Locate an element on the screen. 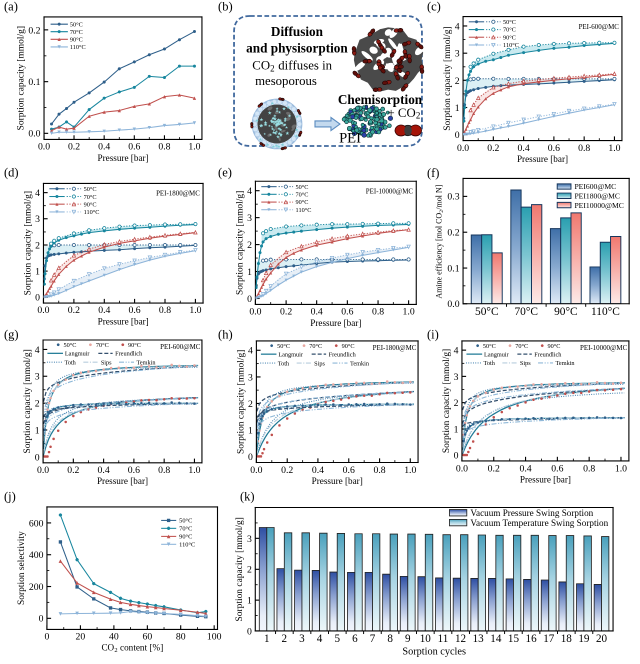 Image resolution: width=640 pixels, height=664 pixels. svg-text: PEI-10000@MC is located at coordinates (390, 191).